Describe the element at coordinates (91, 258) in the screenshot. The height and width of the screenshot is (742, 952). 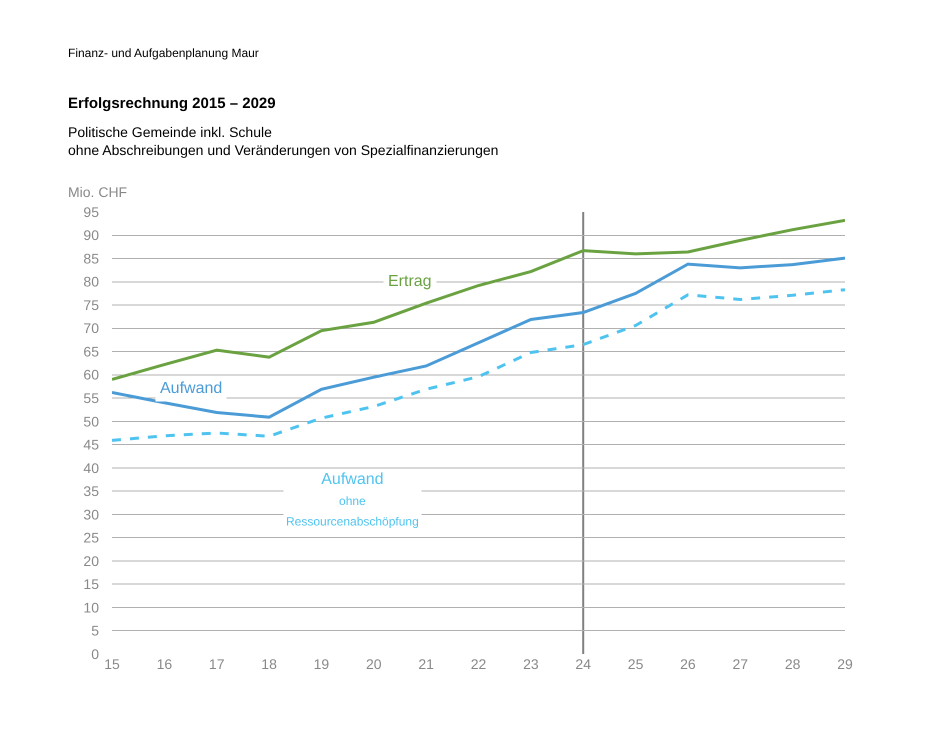
I see `y-tick-label: 85` at that location.